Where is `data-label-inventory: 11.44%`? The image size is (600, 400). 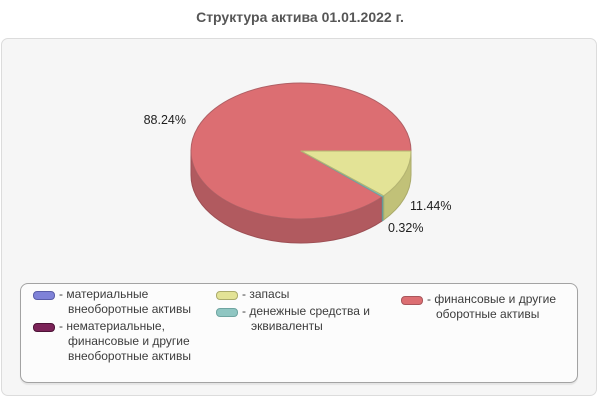 data-label-inventory: 11.44% is located at coordinates (431, 206).